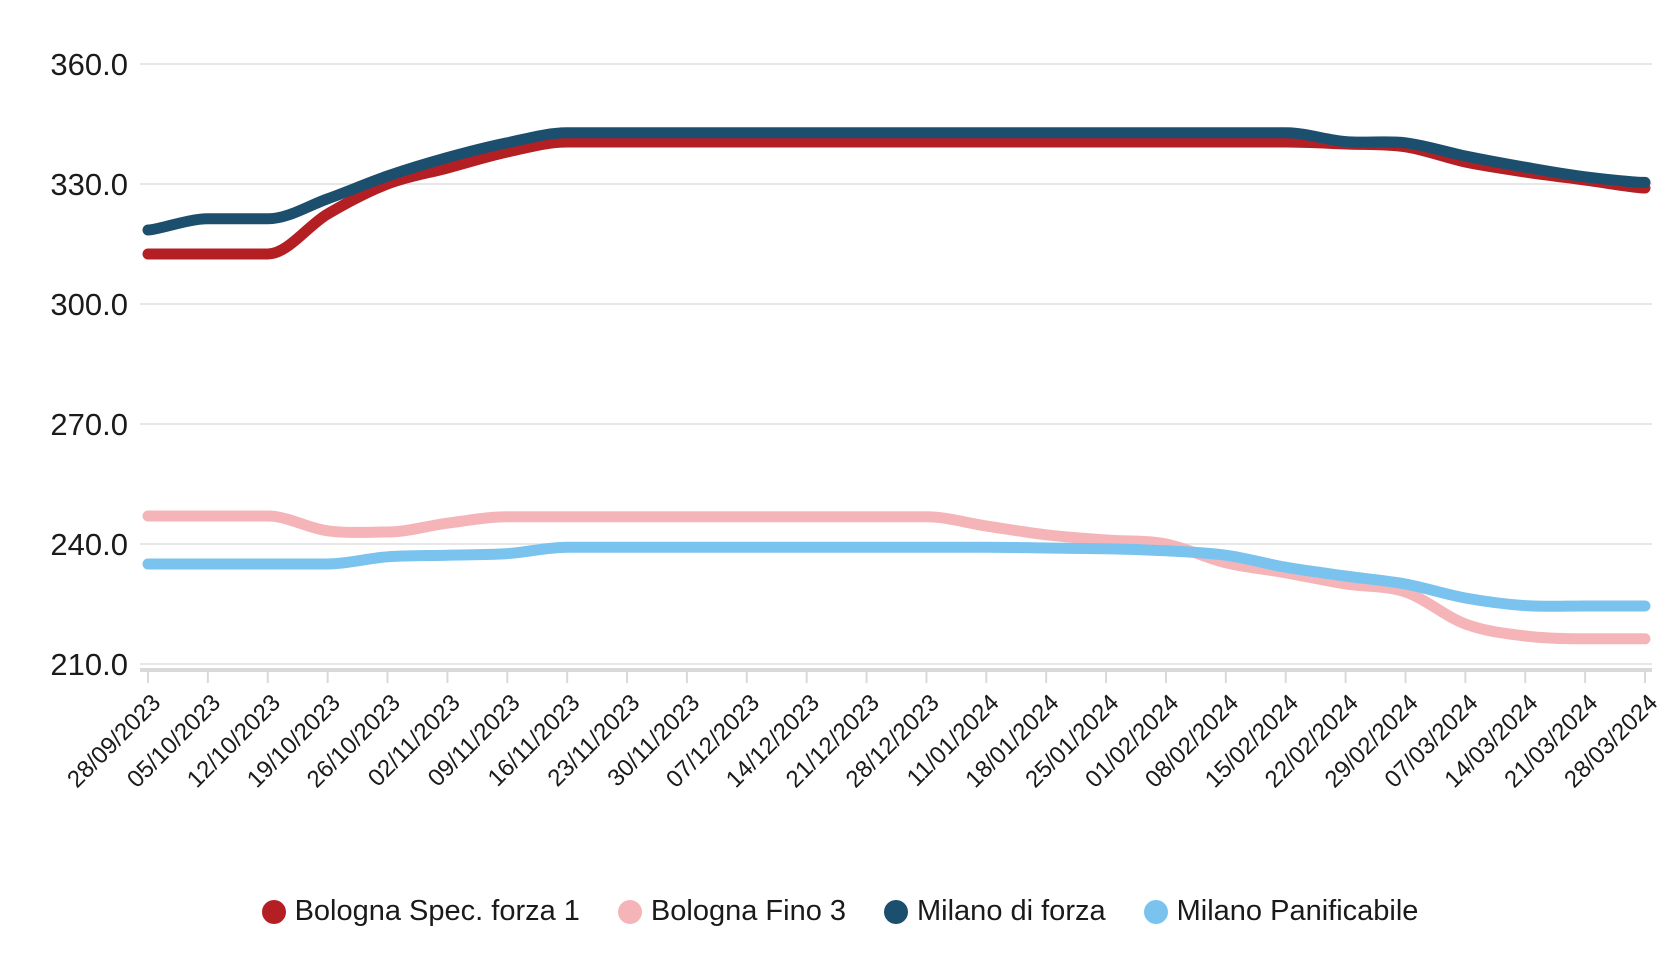 The height and width of the screenshot is (960, 1680). I want to click on legend-item-milano-di-forza: Milano di forza, so click(995, 911).